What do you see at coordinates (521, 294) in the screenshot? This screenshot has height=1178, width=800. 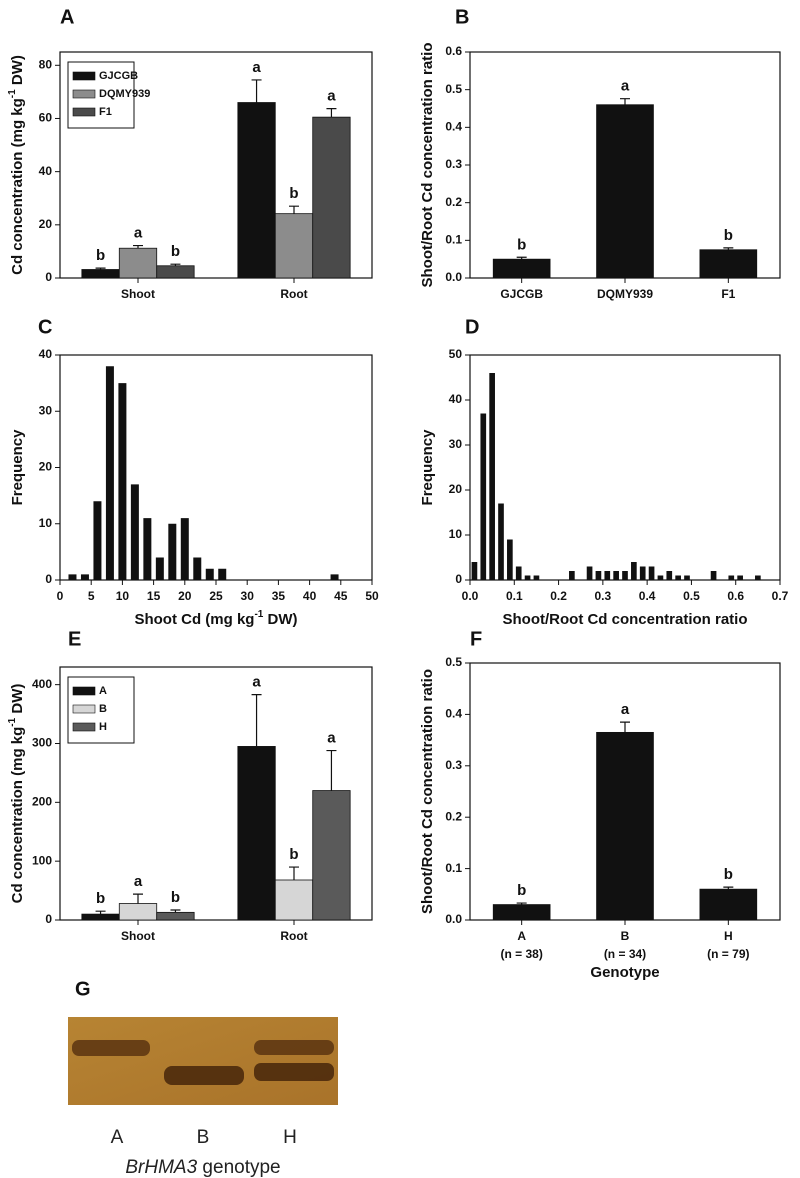 I see `x-tick-label: GJCGB` at bounding box center [521, 294].